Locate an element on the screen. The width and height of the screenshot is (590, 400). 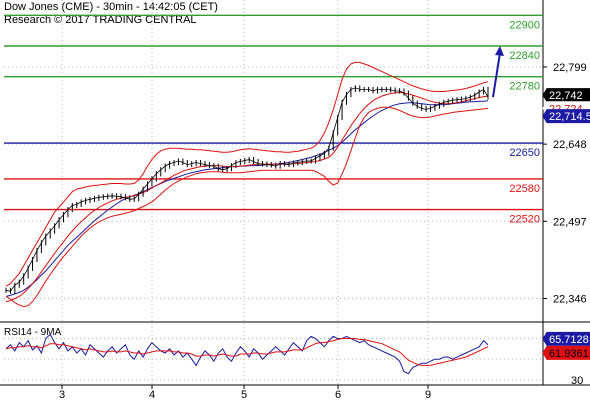
y-axis-ticks: 22,346 22,497 22,648 22,799 30 is located at coordinates (565, 224).